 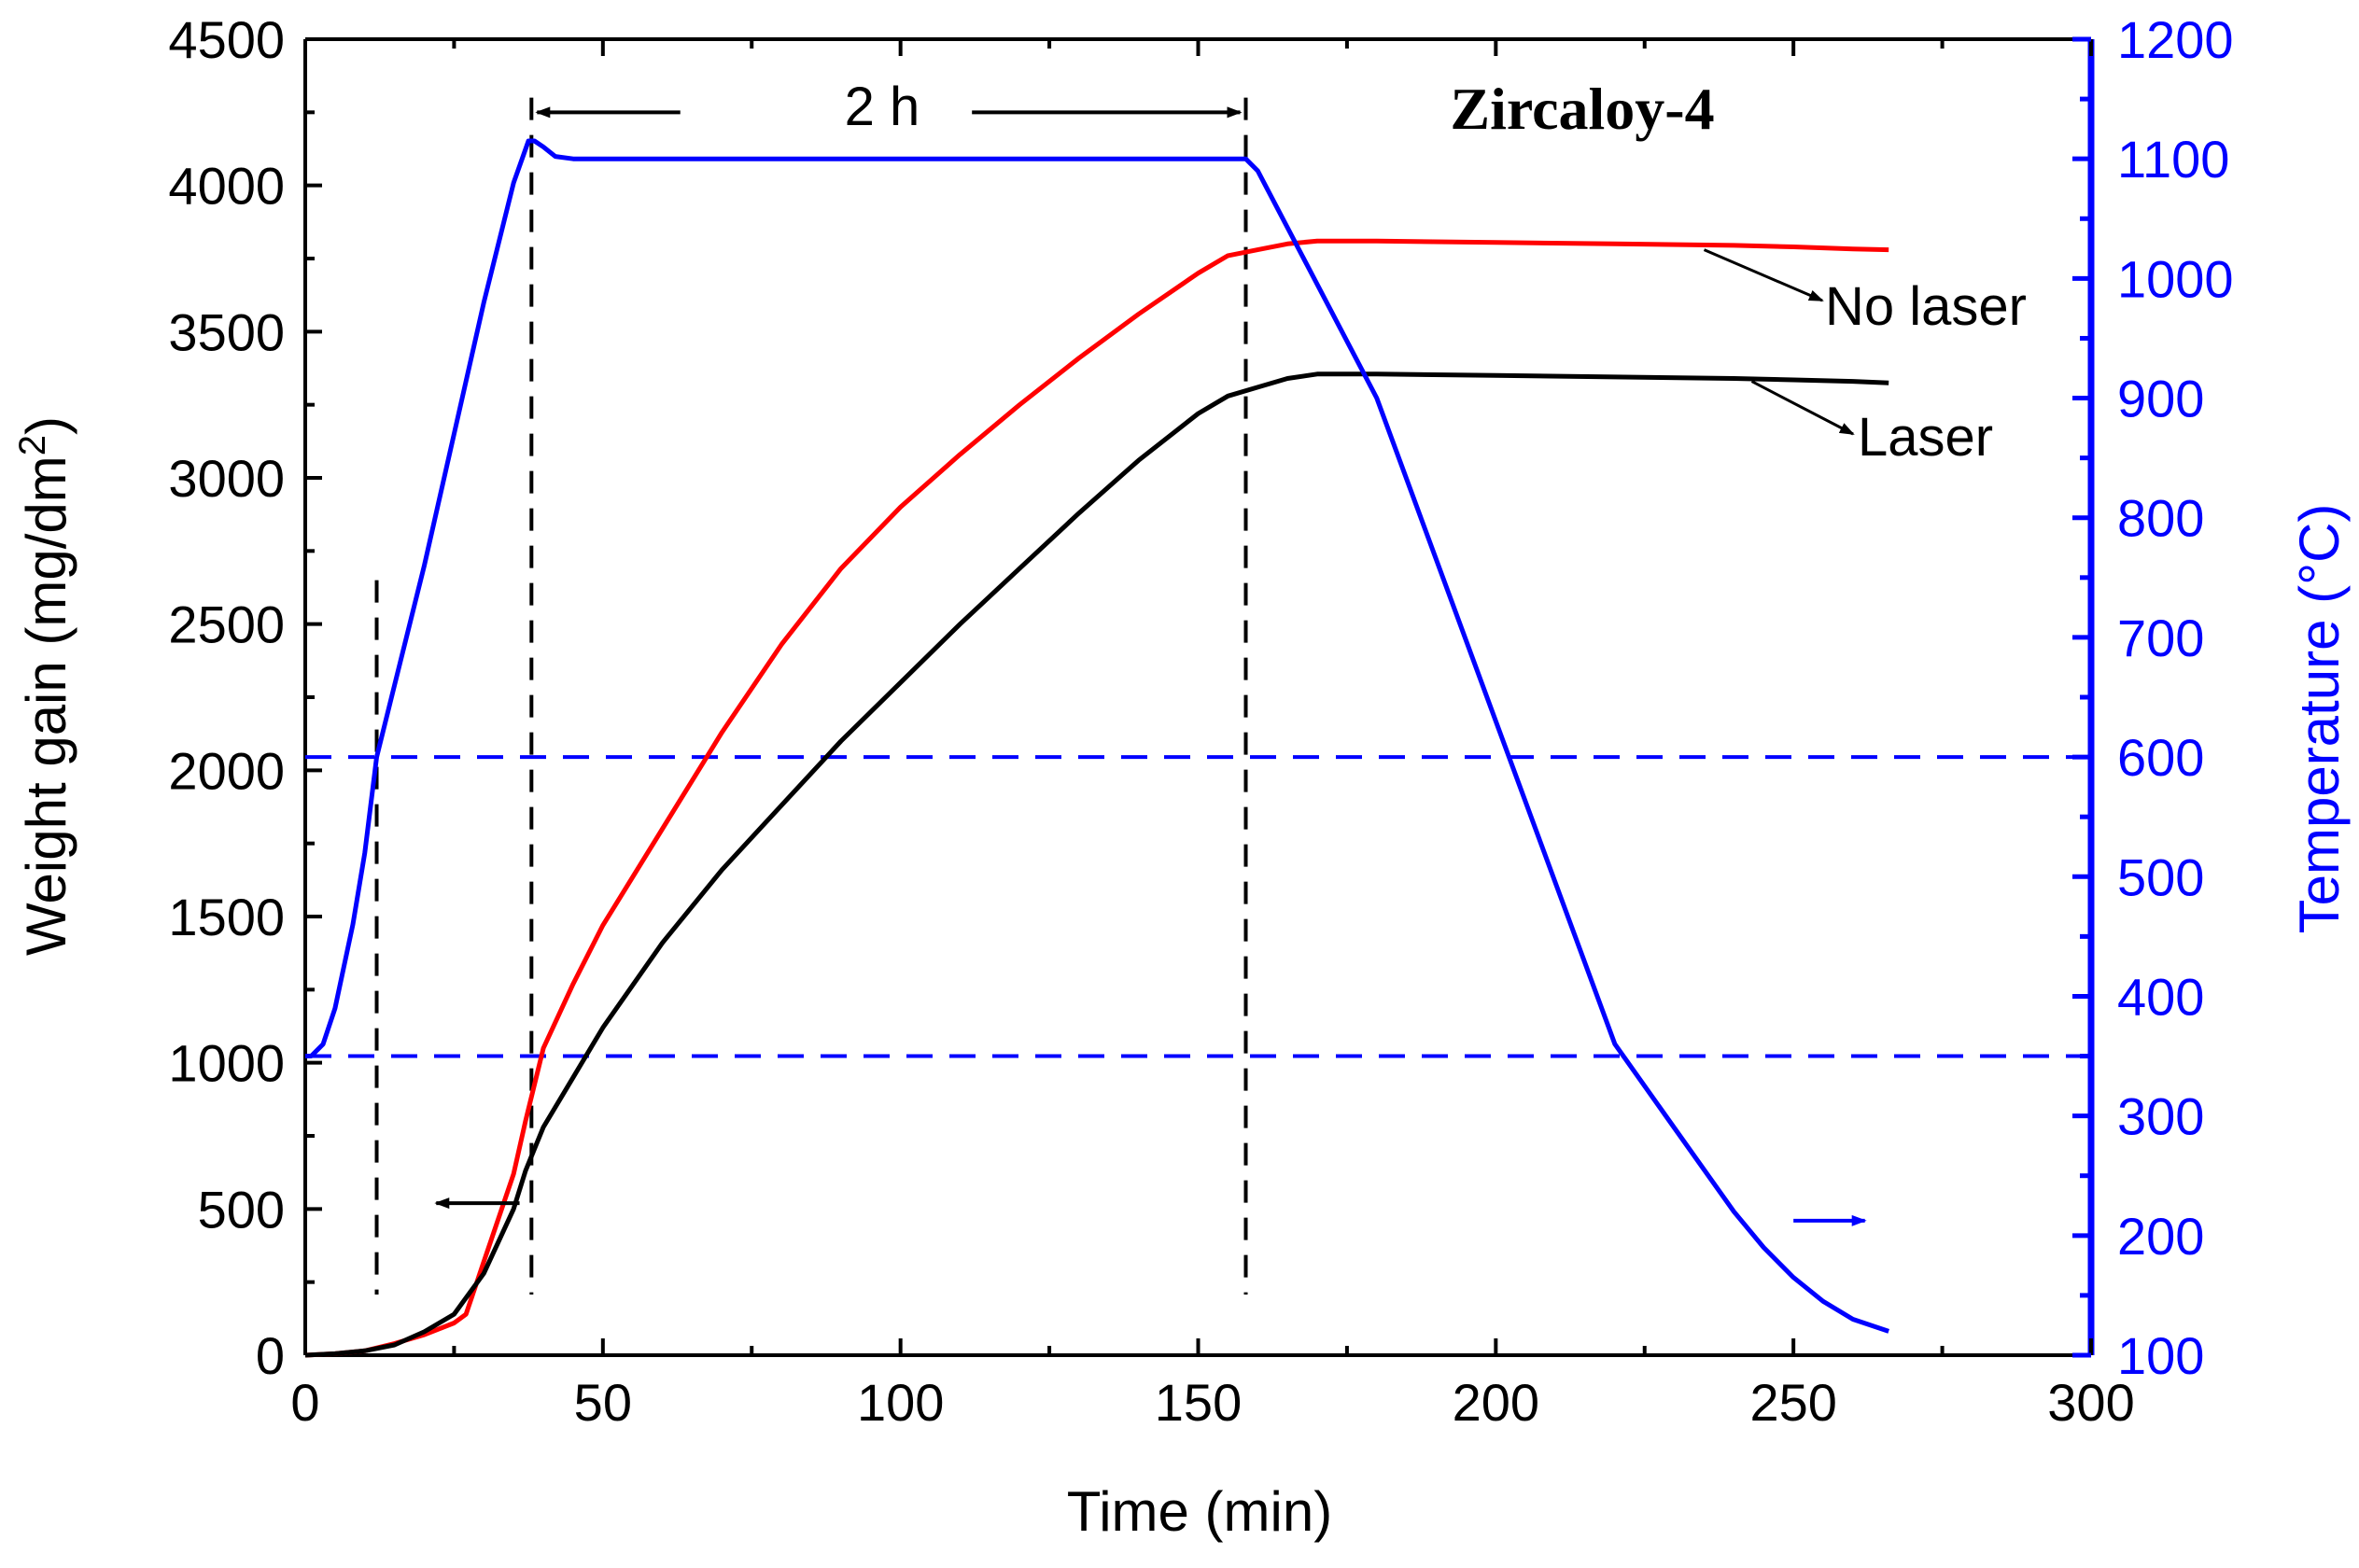 What do you see at coordinates (900, 1402) in the screenshot?
I see `x-tick-label: 100` at bounding box center [900, 1402].